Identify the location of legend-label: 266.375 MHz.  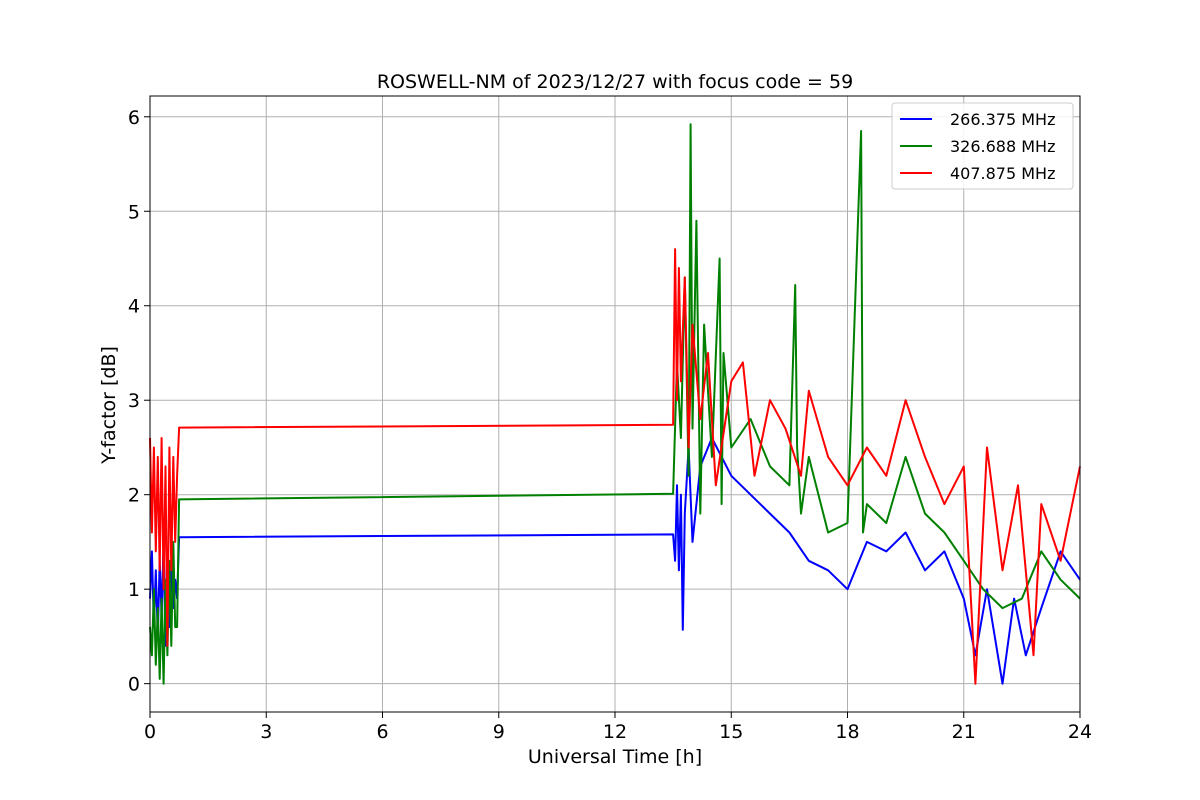
(1002, 119).